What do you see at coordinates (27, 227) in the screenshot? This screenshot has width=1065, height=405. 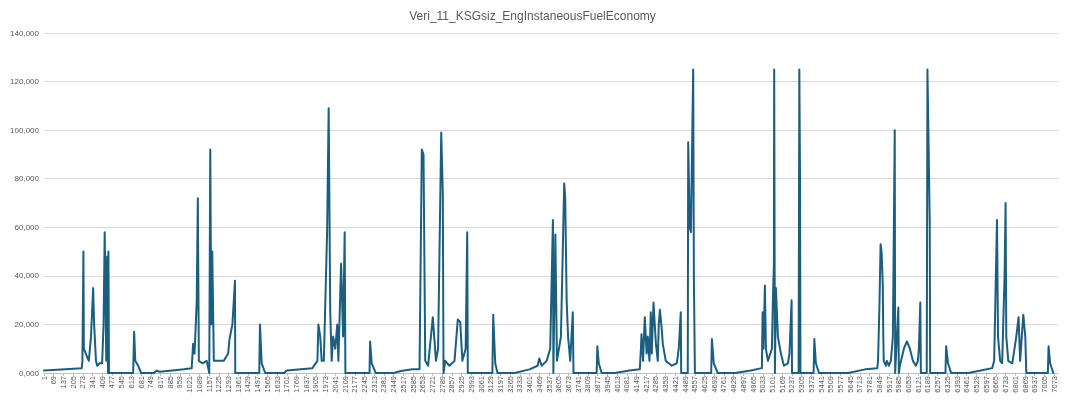 I see `y-tick-label: 60,000` at bounding box center [27, 227].